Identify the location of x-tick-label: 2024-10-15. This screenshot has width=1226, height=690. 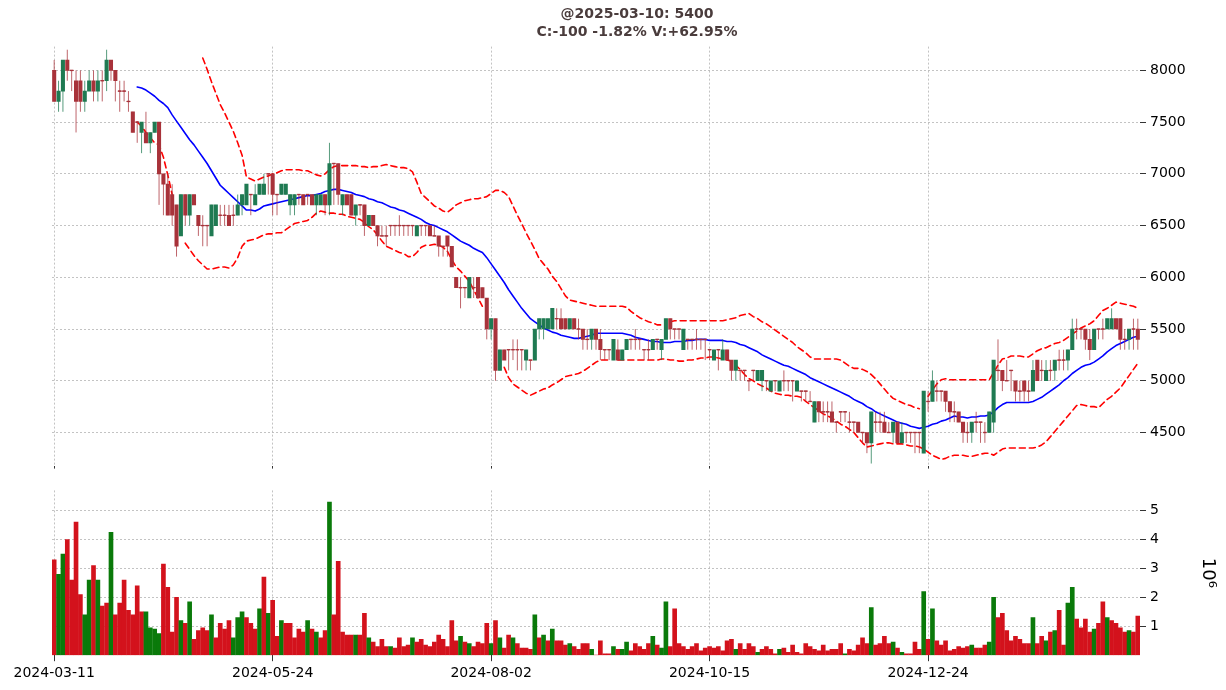
(709, 672).